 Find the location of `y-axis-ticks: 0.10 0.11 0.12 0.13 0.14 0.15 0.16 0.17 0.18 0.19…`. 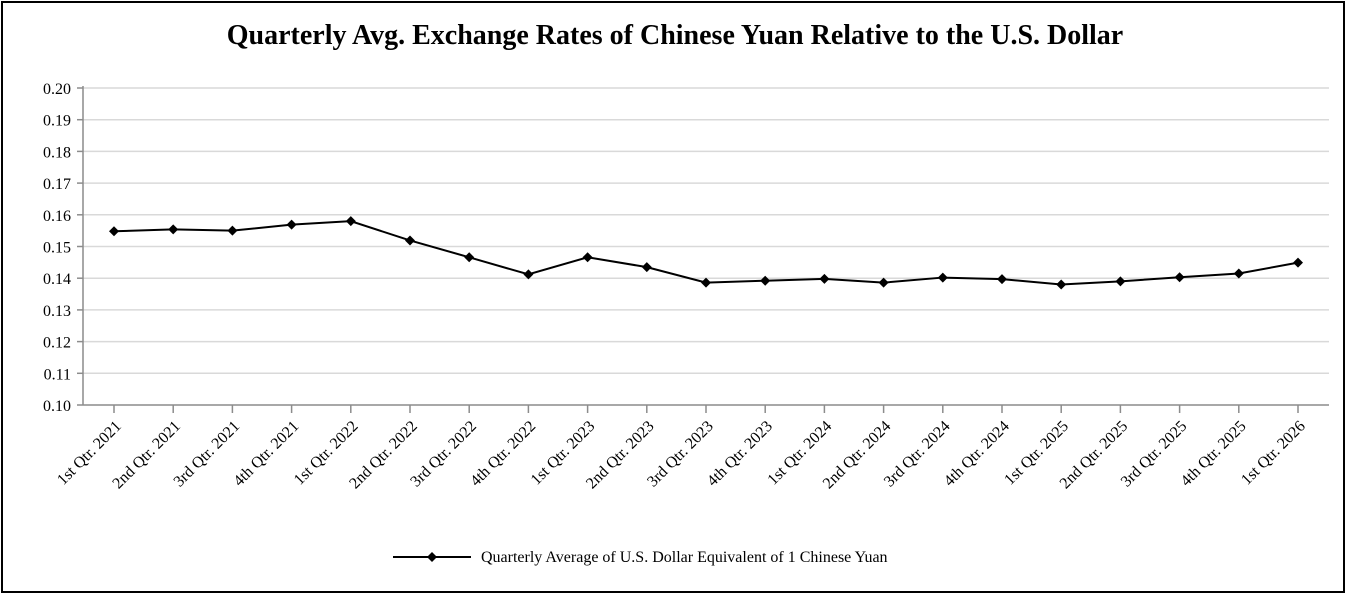

y-axis-ticks: 0.10 0.11 0.12 0.13 0.14 0.15 0.16 0.17 0.18 0.19… is located at coordinates (63, 248).